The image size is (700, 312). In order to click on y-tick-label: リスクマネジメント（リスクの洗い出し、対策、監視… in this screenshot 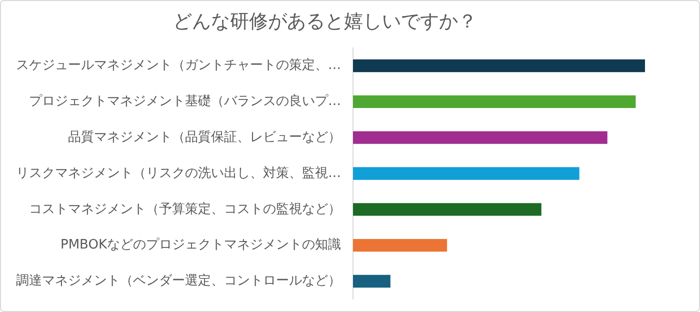, I will do `click(178, 172)`.